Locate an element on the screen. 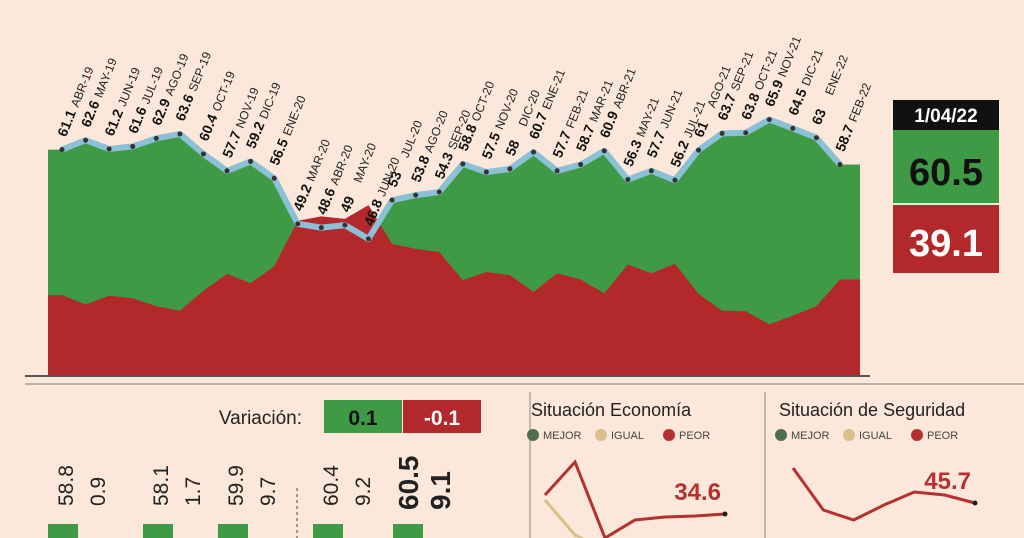 The height and width of the screenshot is (538, 1024). latest-disapprove: 39.1 is located at coordinates (946, 244).